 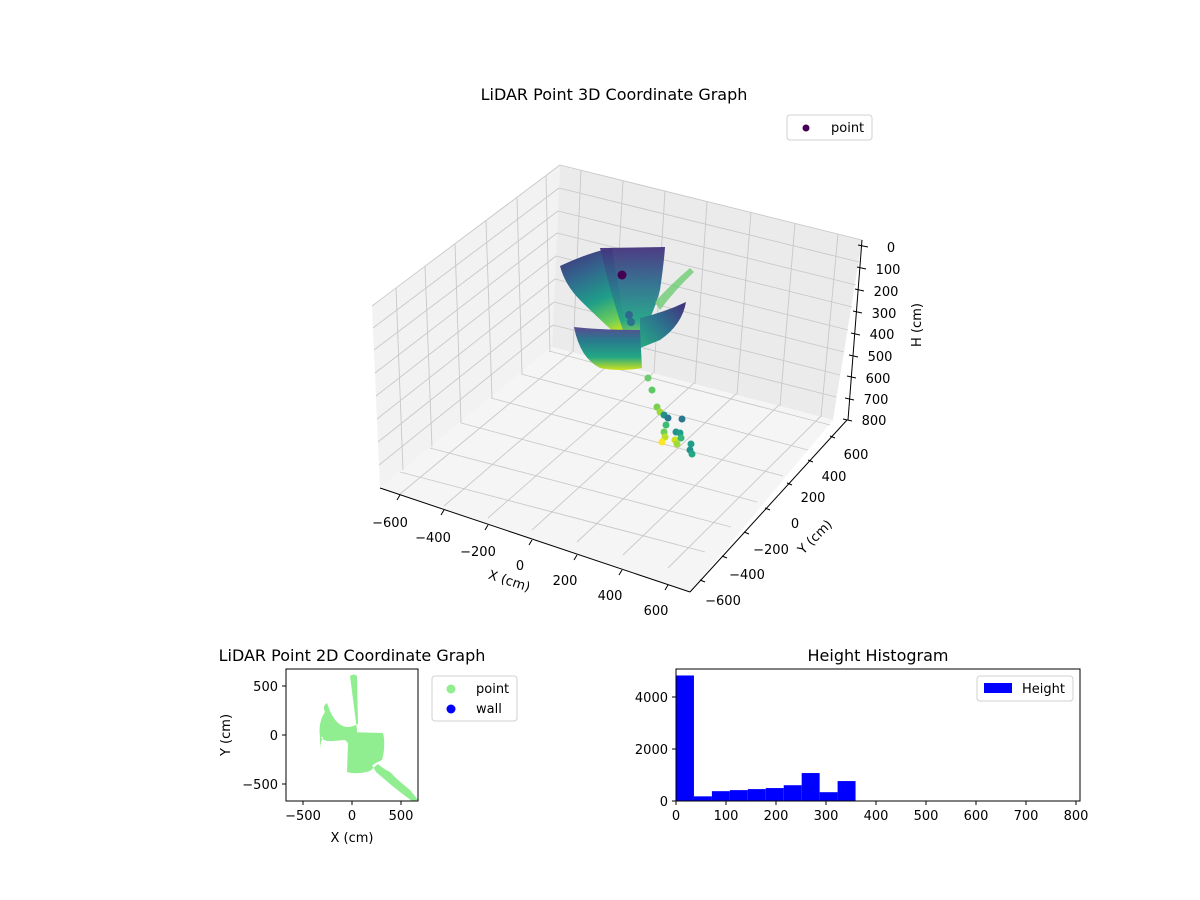 What do you see at coordinates (768, 506) in the screenshot?
I see `plot3d-y-axis-line` at bounding box center [768, 506].